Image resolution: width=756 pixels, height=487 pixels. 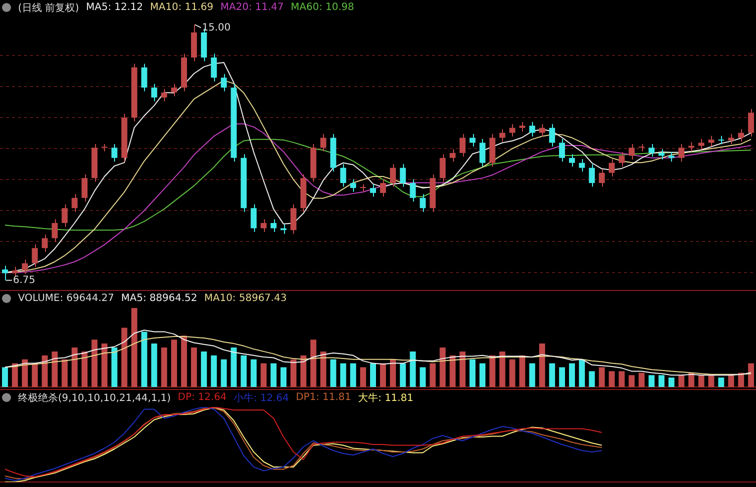 I want to click on text: MA5: 12.12, so click(x=114, y=7).